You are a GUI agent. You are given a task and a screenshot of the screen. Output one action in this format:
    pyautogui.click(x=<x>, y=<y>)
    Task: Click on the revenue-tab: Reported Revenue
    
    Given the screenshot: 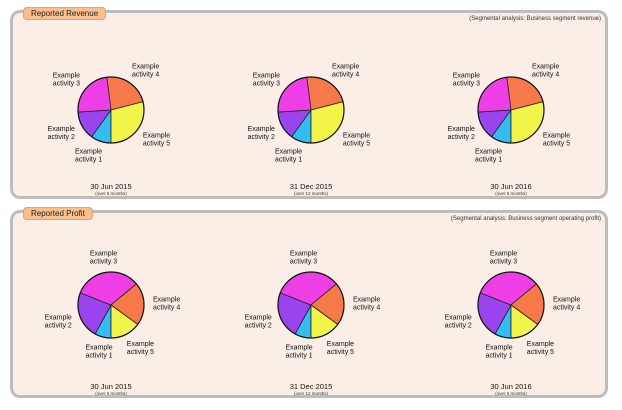 What is the action you would take?
    pyautogui.click(x=65, y=13)
    